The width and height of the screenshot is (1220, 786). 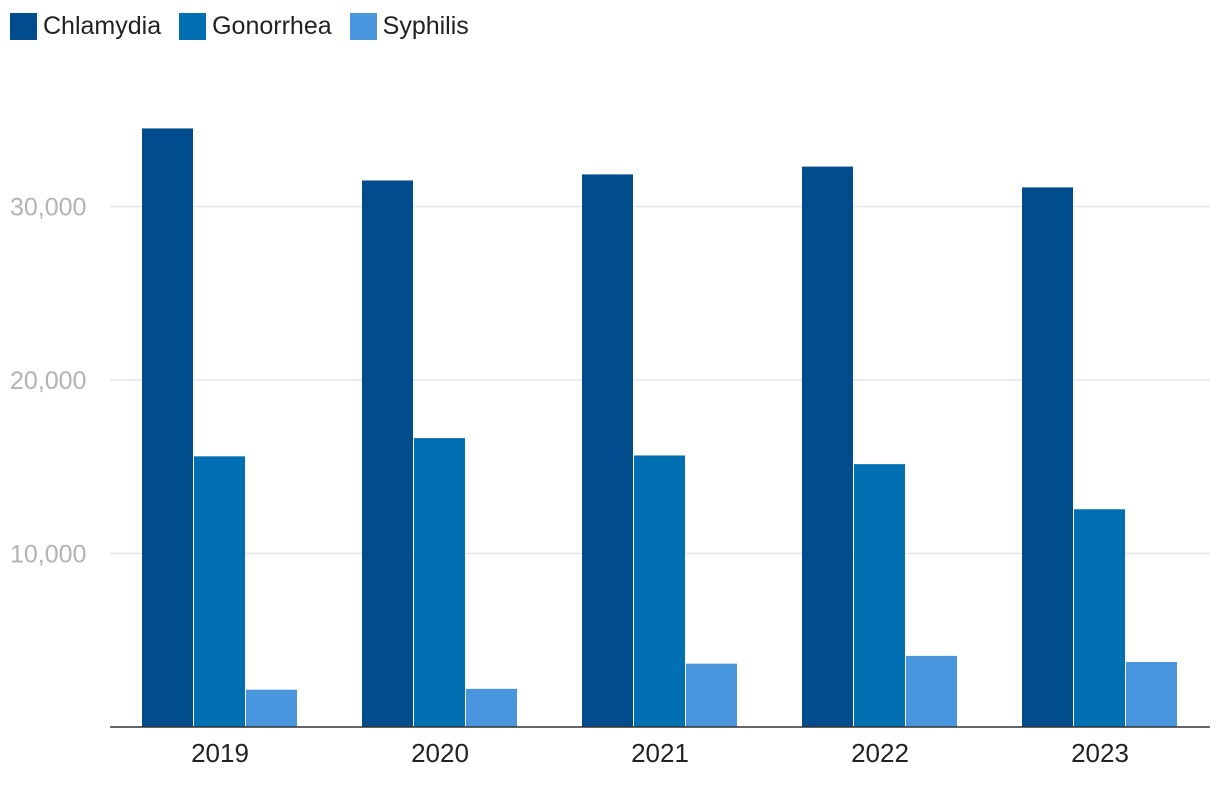 I want to click on bar-chlamydia-2021, so click(x=607, y=451).